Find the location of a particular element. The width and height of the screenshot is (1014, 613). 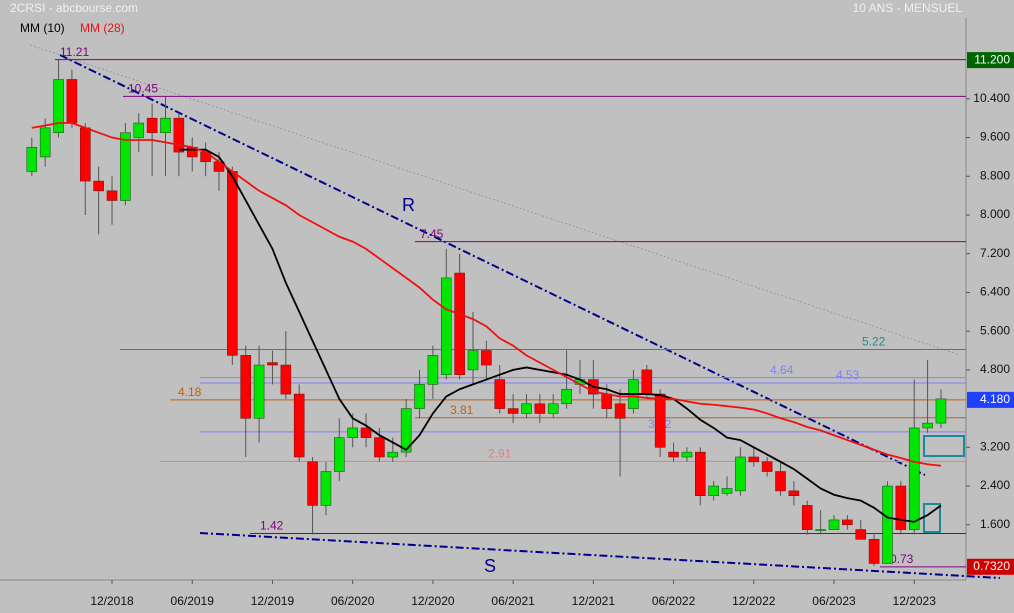

x-tick-label: 12/2023 is located at coordinates (915, 601).